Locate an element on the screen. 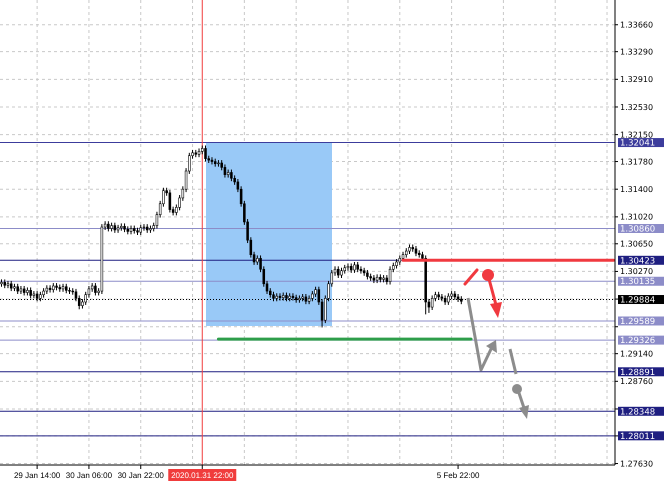 The width and height of the screenshot is (665, 483). y-tick-label: 1.32530 is located at coordinates (637, 107).